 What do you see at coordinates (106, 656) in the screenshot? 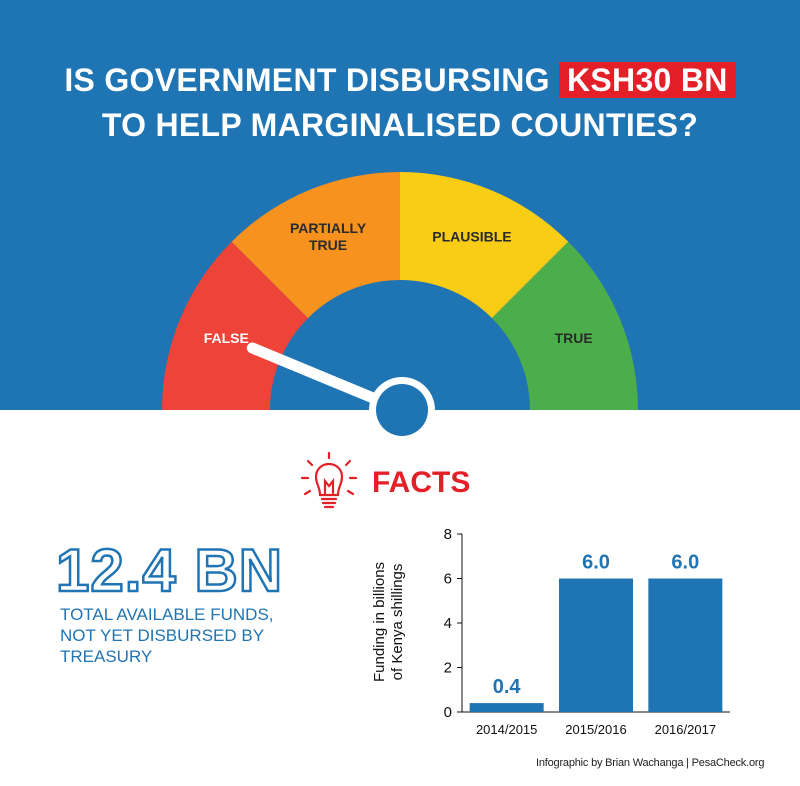
I see `description-line: TREASURY` at bounding box center [106, 656].